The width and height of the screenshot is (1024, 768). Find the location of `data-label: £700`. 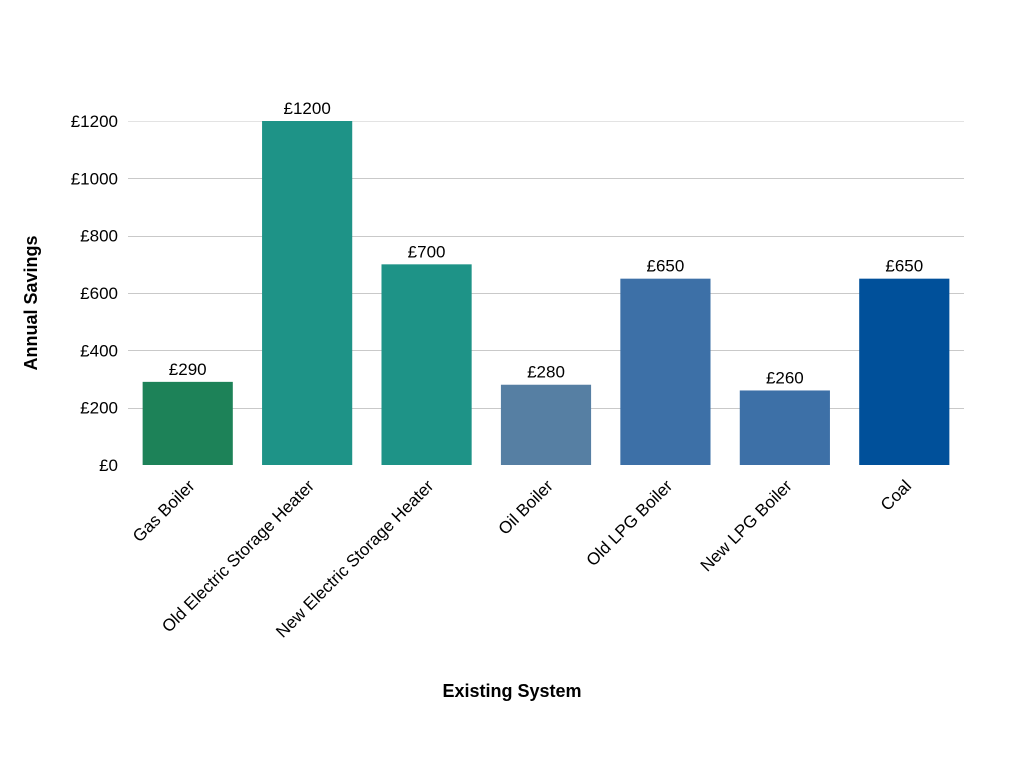

data-label: £700 is located at coordinates (427, 251).